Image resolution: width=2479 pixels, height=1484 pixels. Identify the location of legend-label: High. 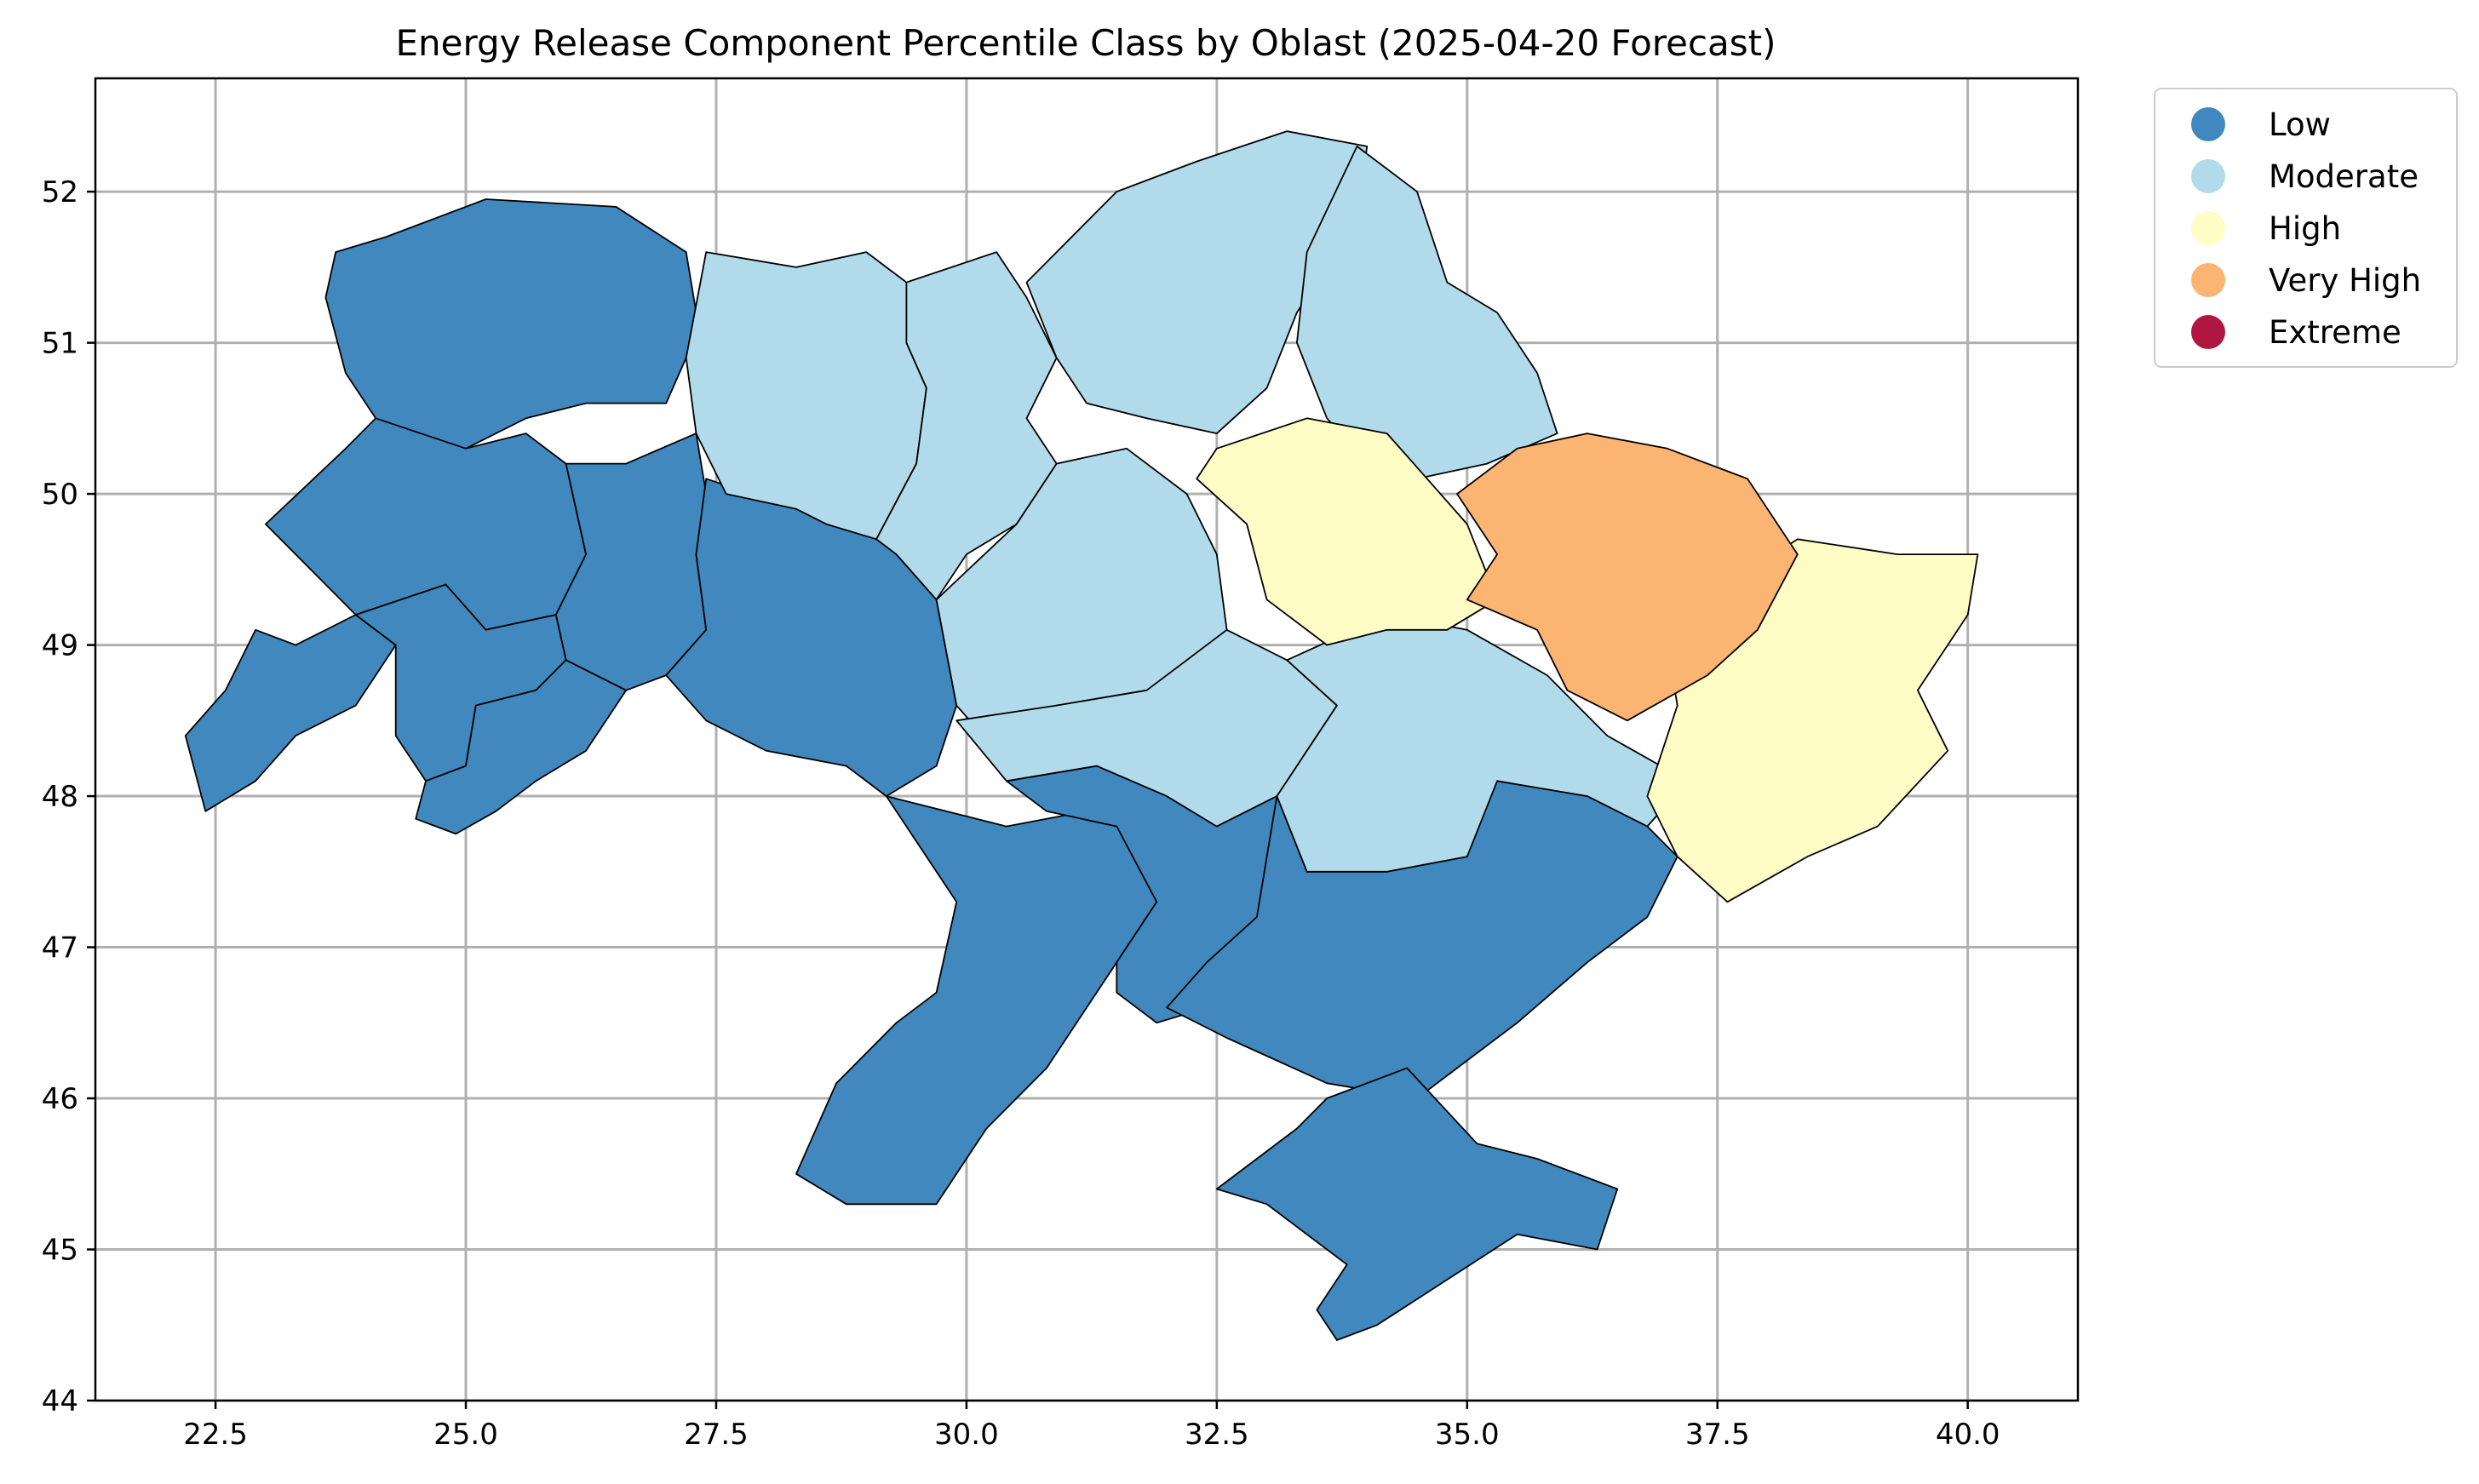
(2305, 229).